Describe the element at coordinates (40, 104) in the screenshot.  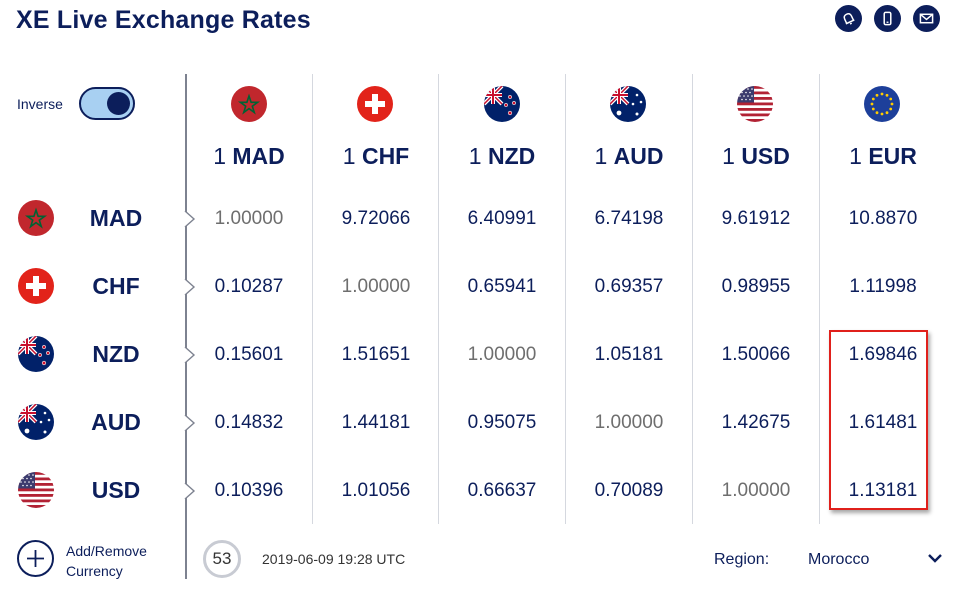
I see `inverse-label: Inverse` at that location.